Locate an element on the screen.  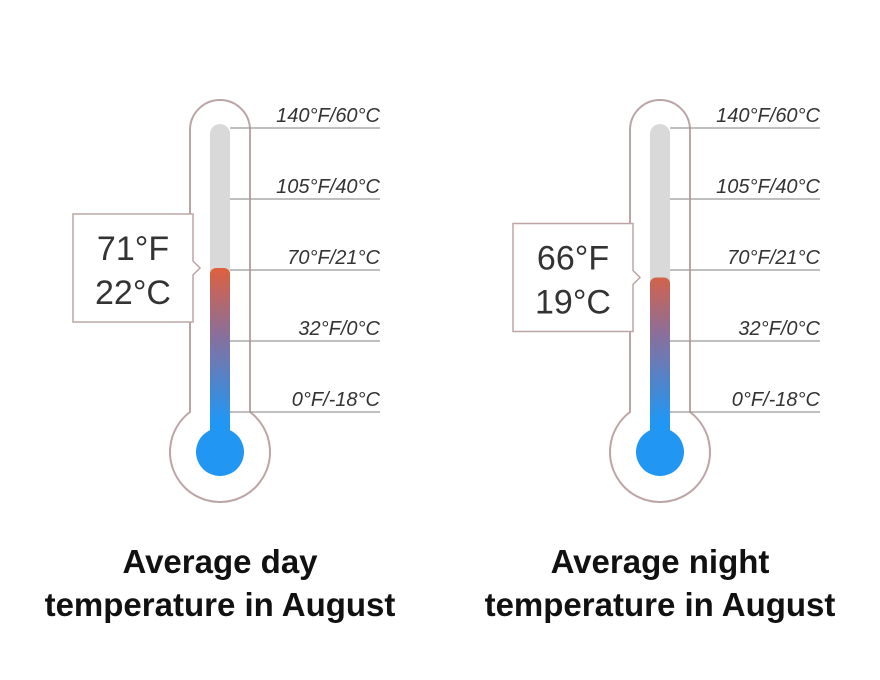
fahrenheit-reading: 71°F is located at coordinates (133, 249).